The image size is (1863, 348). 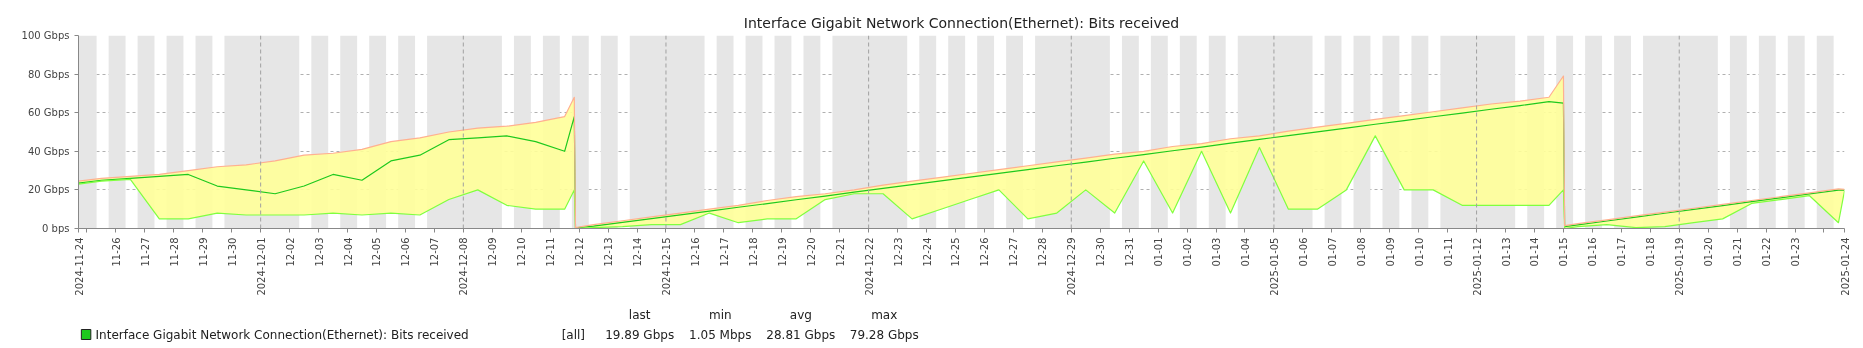 What do you see at coordinates (801, 334) in the screenshot?
I see `text: 28.81 Gbps` at bounding box center [801, 334].